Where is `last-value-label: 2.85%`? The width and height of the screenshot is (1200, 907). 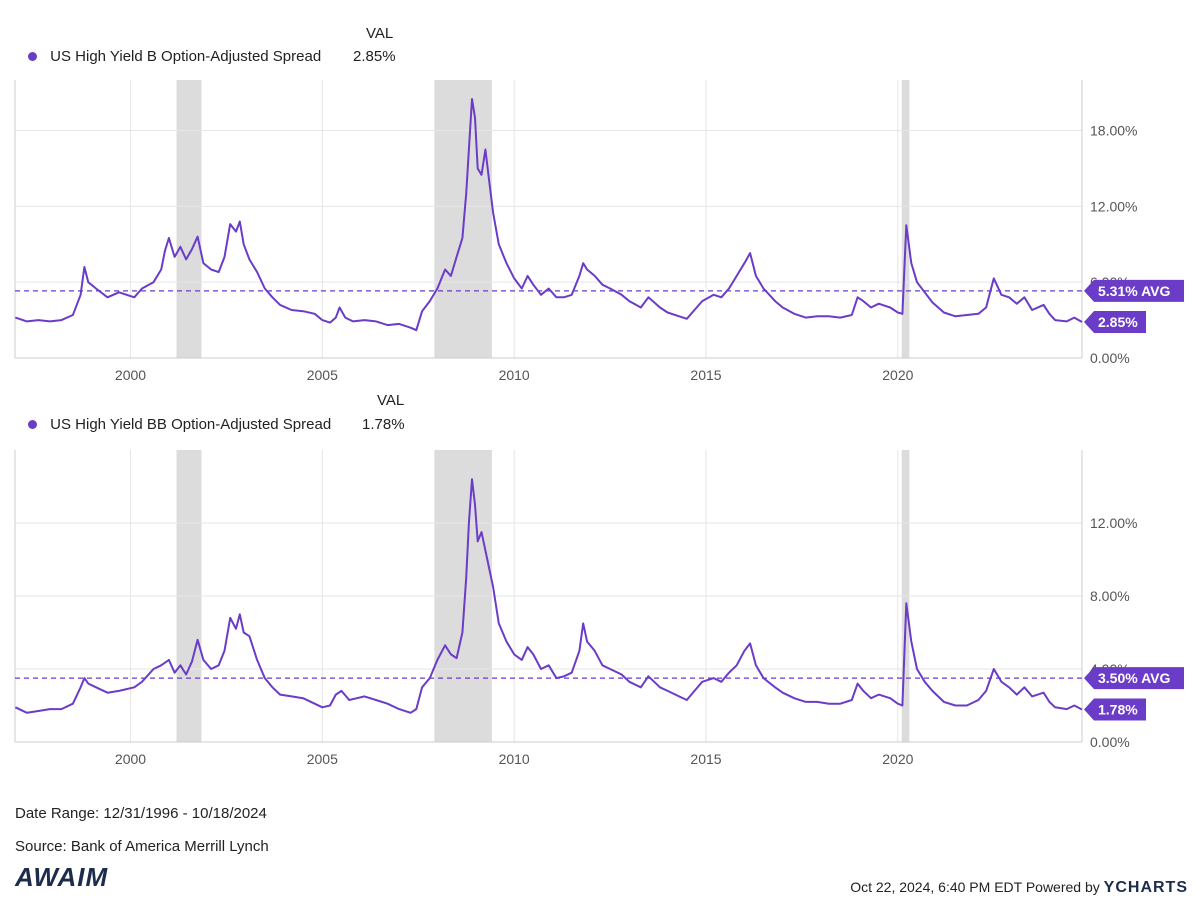 last-value-label: 2.85% is located at coordinates (1118, 322).